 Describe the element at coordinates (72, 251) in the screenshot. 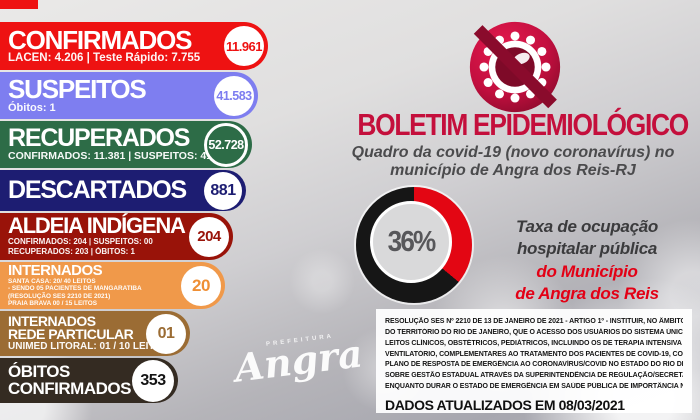

I see `stat-subline: RECUPERADOS: 203 | ÓBITOS: 1` at that location.